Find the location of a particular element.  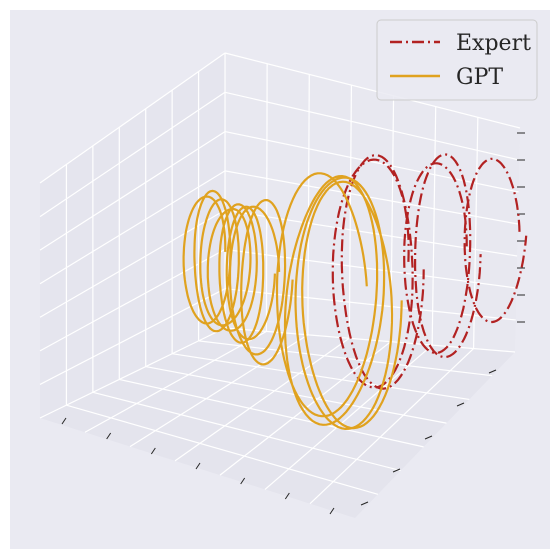

legend: Expert GPT is located at coordinates (457, 60).